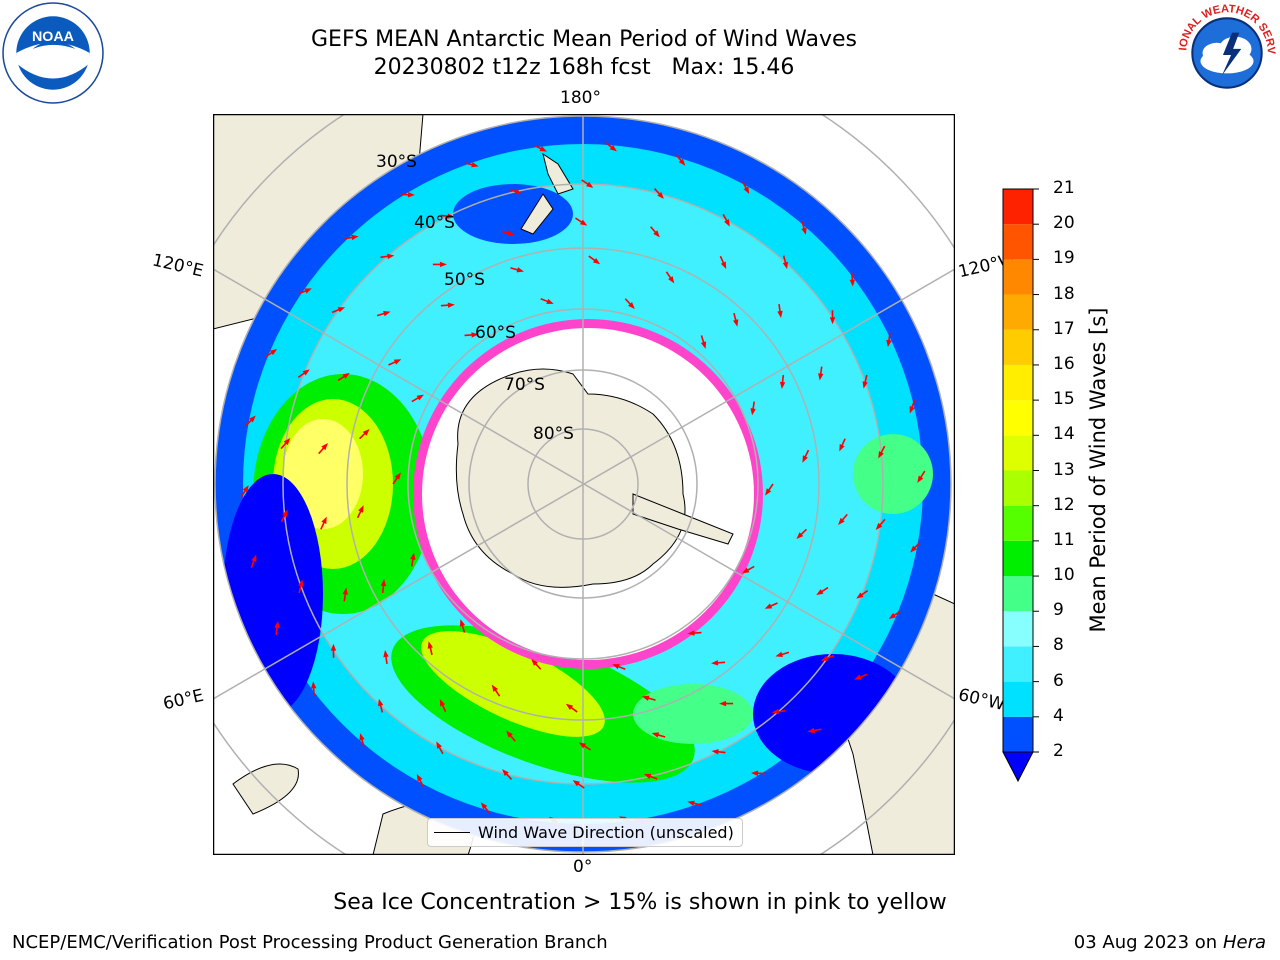 Image resolution: width=1280 pixels, height=960 pixels. Describe the element at coordinates (495, 333) in the screenshot. I see `lat-label-60s: 60°S` at that location.